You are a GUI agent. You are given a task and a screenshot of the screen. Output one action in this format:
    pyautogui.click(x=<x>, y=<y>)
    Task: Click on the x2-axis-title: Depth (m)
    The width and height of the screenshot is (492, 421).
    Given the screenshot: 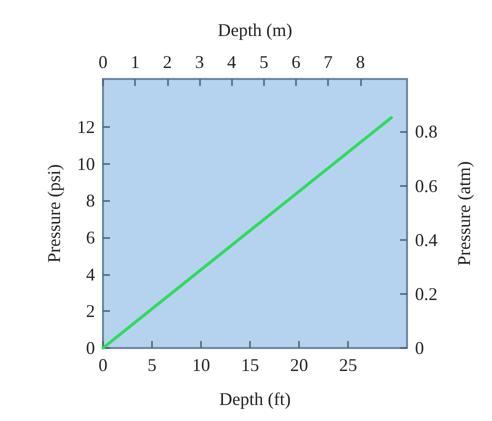 What is the action you would take?
    pyautogui.click(x=255, y=30)
    